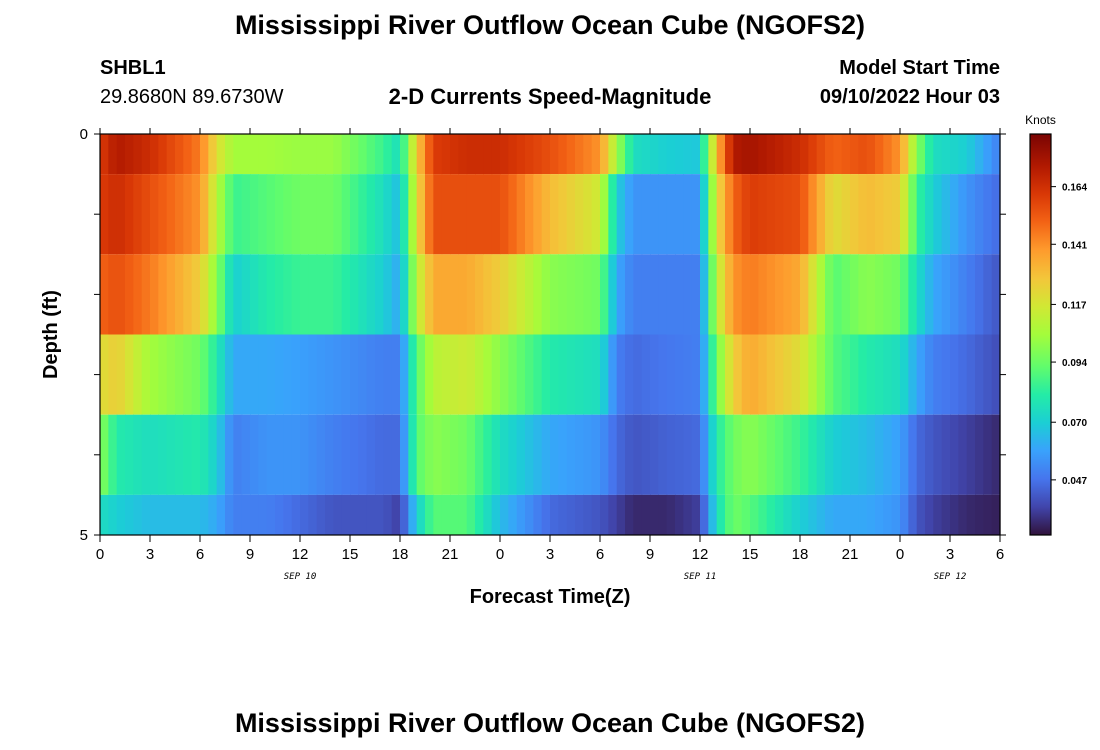 This screenshot has height=750, width=1100. I want to click on x-tick-label: 3, so click(550, 554).